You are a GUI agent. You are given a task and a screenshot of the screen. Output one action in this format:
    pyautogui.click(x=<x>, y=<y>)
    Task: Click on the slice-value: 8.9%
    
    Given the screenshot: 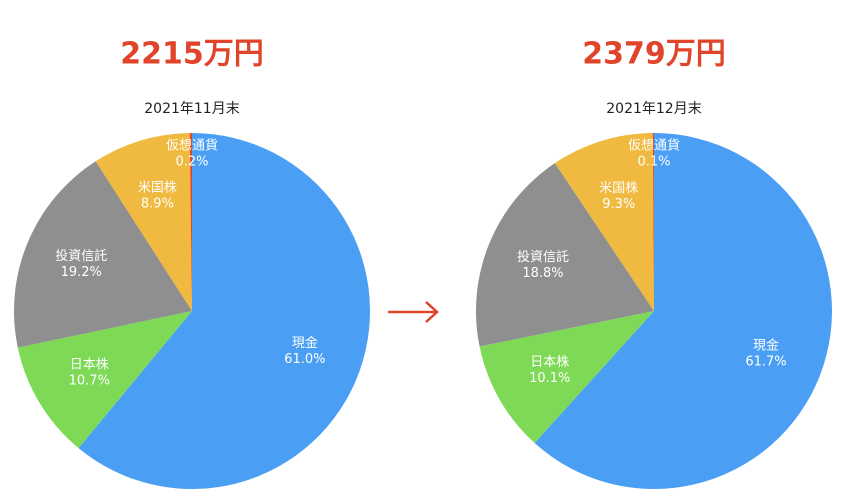 What is the action you would take?
    pyautogui.click(x=157, y=204)
    